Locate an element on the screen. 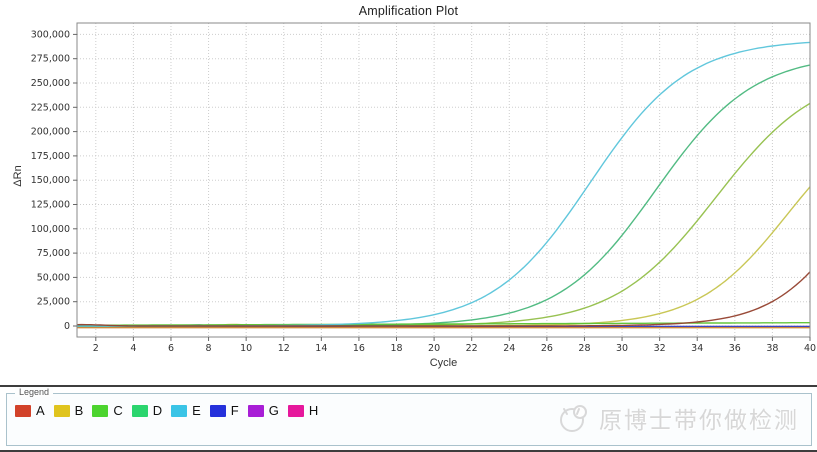 The width and height of the screenshot is (817, 452). legend-item-H: H is located at coordinates (303, 410).